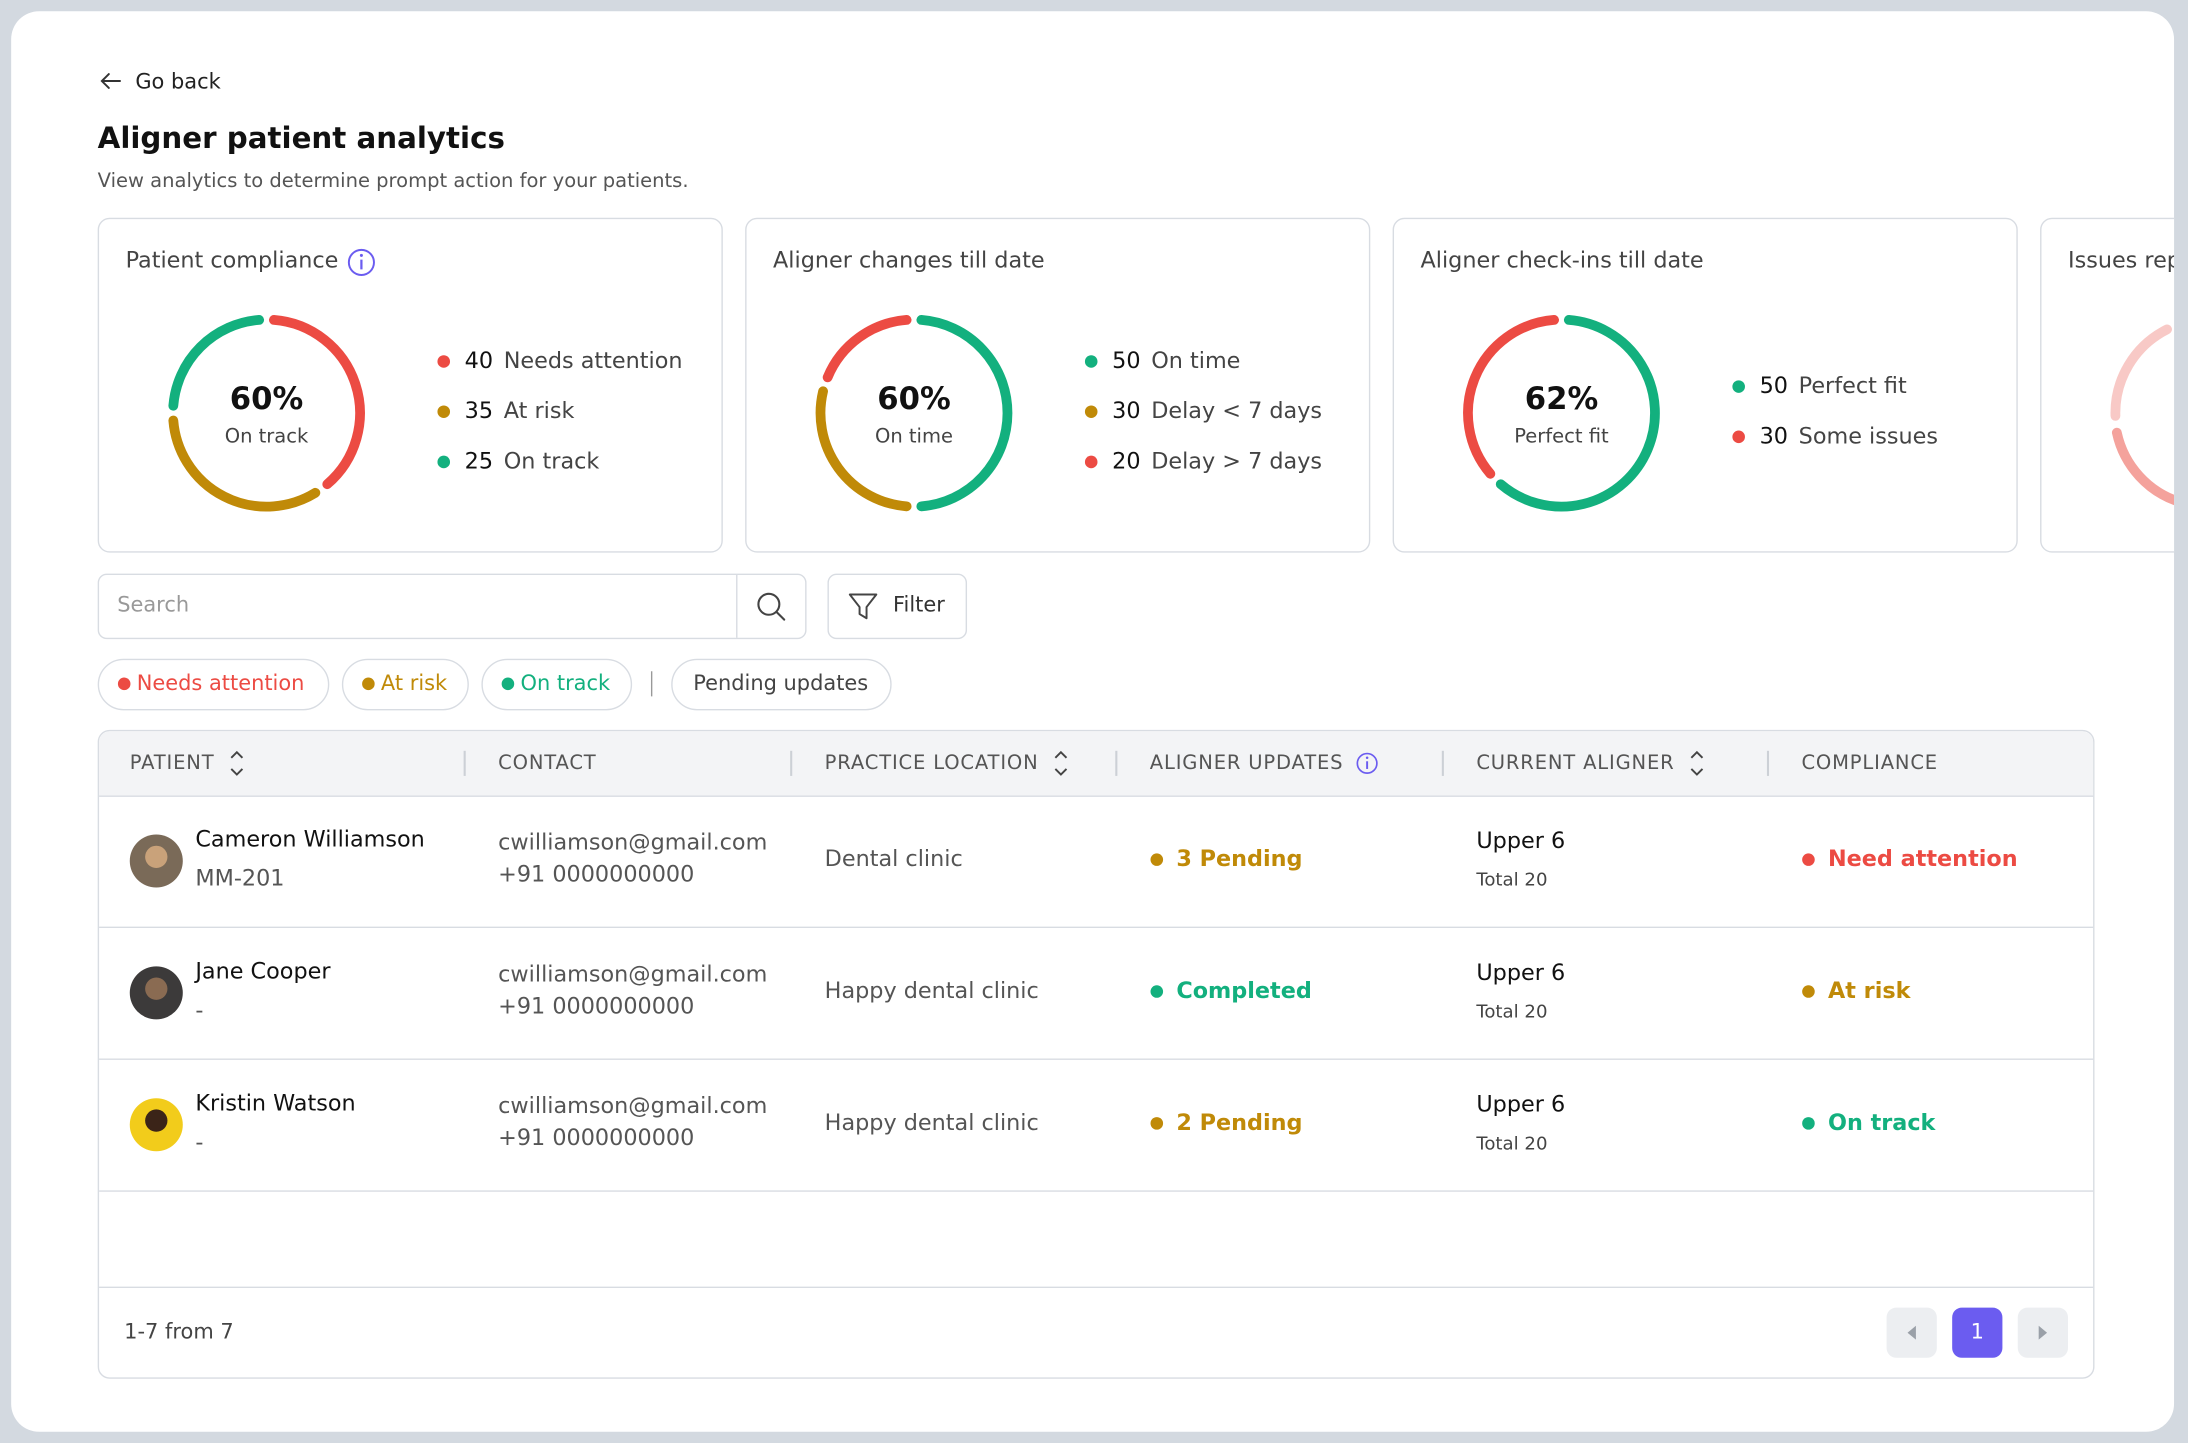  I want to click on back-label: Go back, so click(178, 81).